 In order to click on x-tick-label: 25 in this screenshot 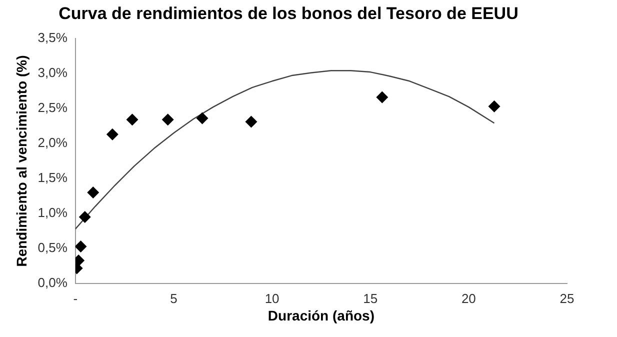, I will do `click(567, 298)`.